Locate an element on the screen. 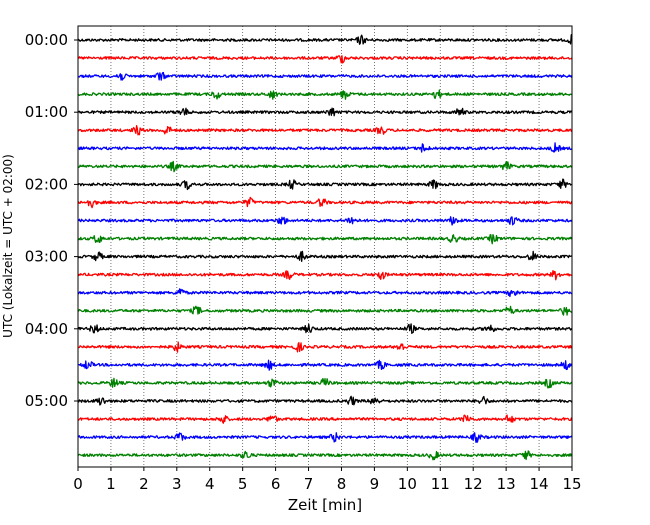  y-tick-label: 00:00 is located at coordinates (46, 40).